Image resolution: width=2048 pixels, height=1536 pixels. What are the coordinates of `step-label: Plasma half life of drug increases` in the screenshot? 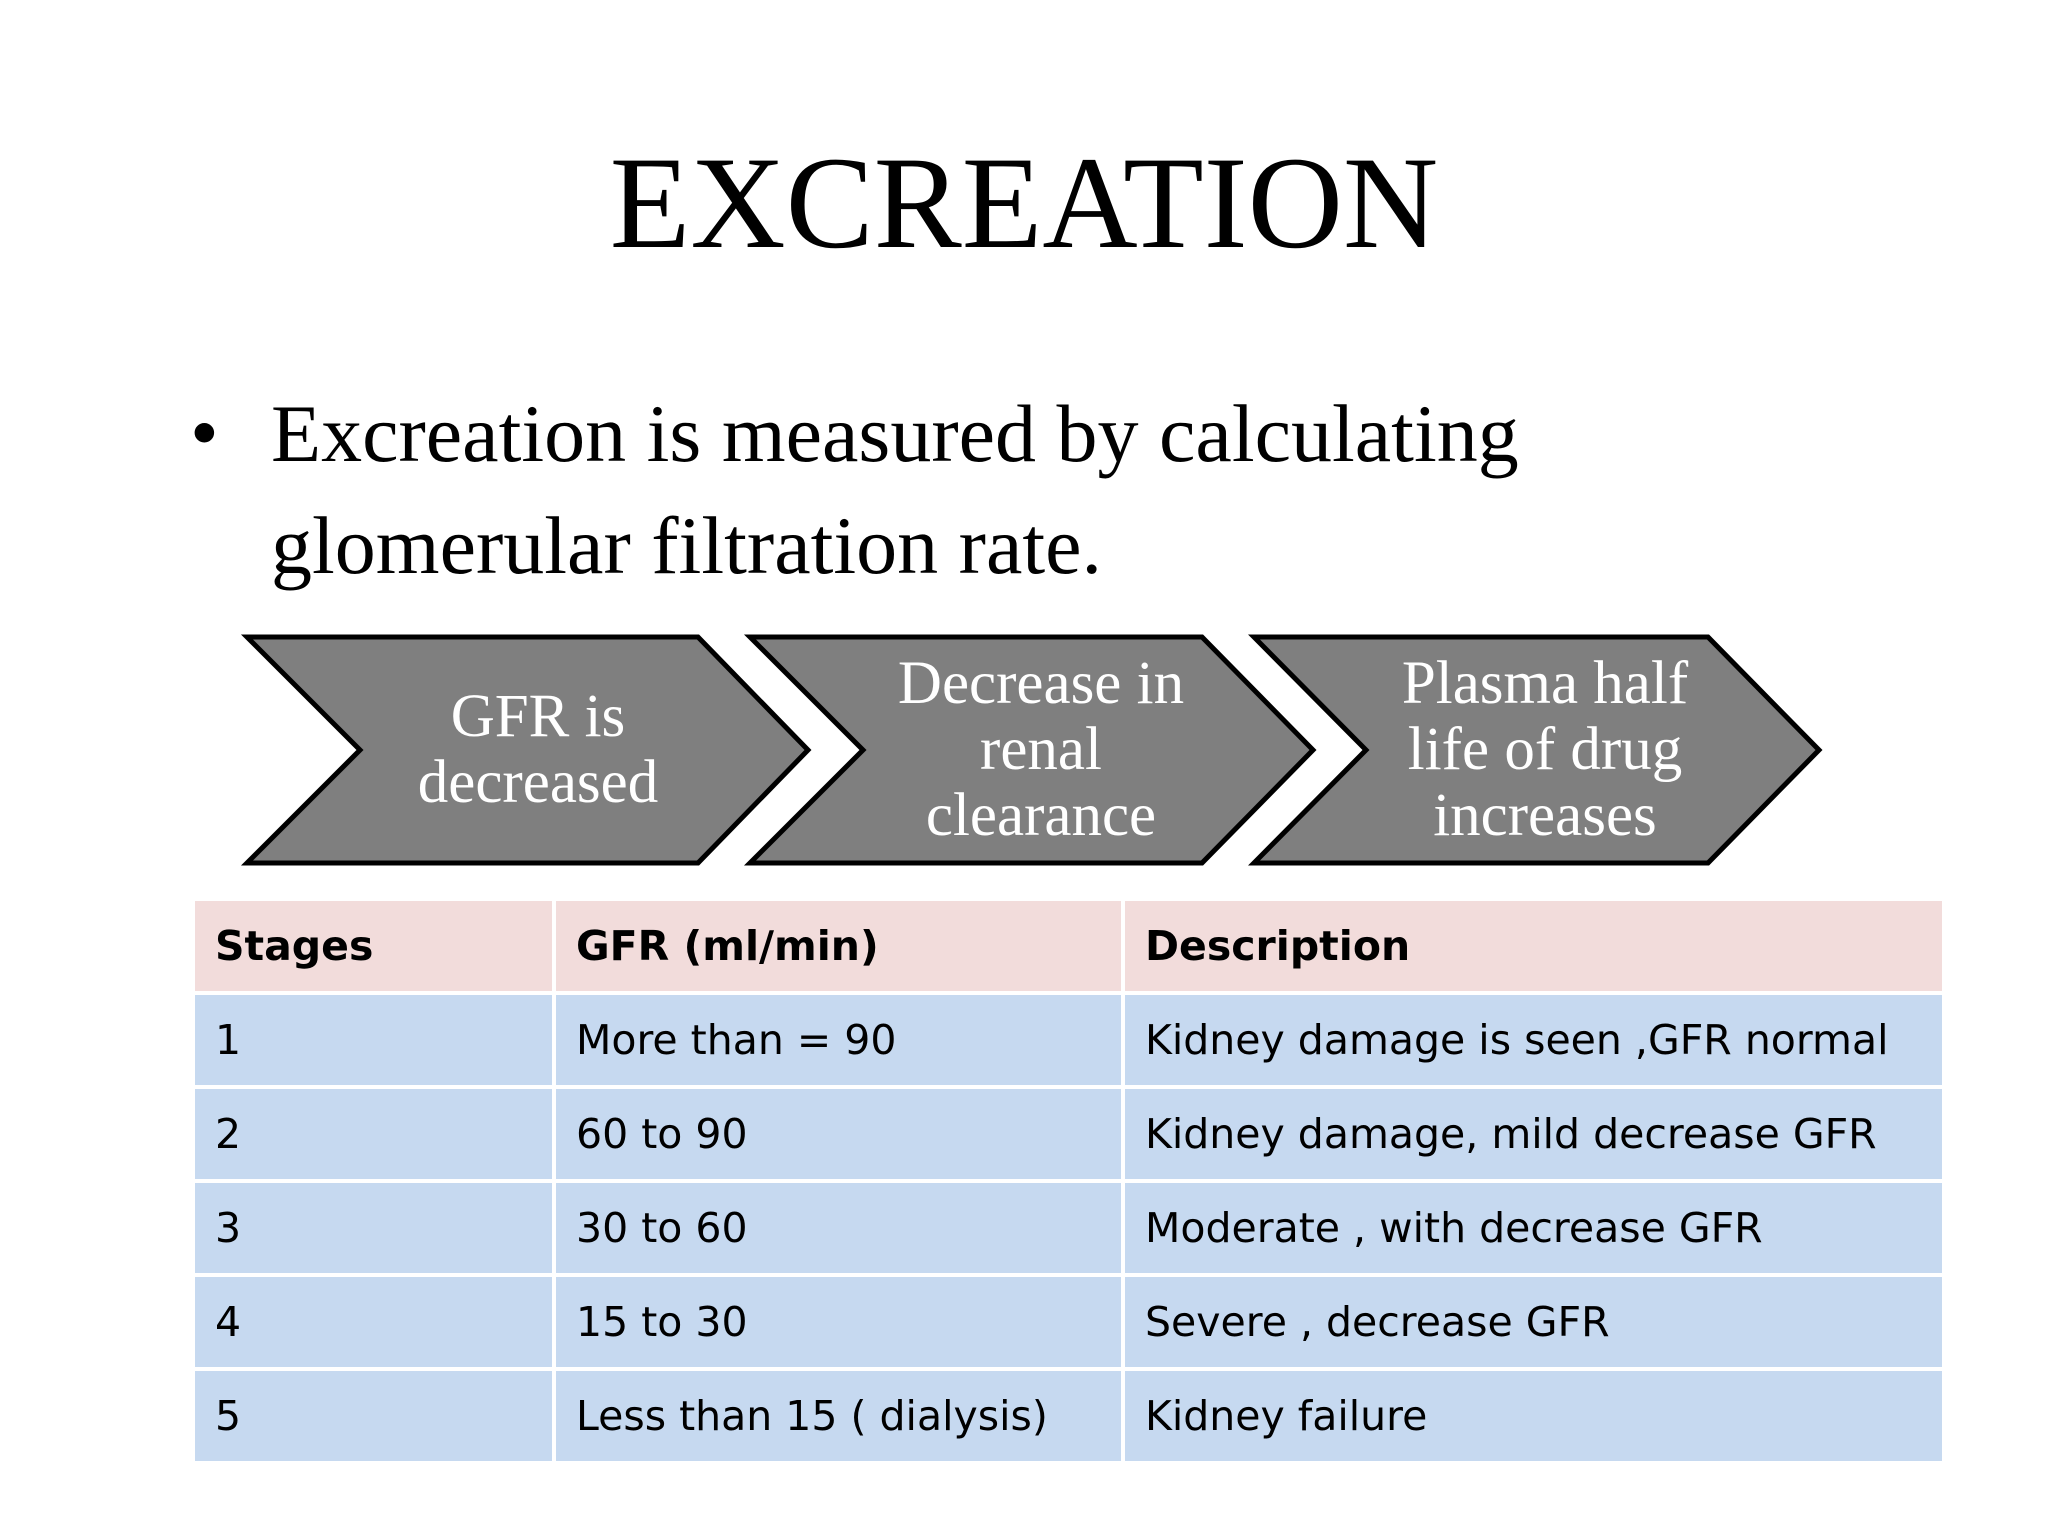 It's located at (1545, 749).